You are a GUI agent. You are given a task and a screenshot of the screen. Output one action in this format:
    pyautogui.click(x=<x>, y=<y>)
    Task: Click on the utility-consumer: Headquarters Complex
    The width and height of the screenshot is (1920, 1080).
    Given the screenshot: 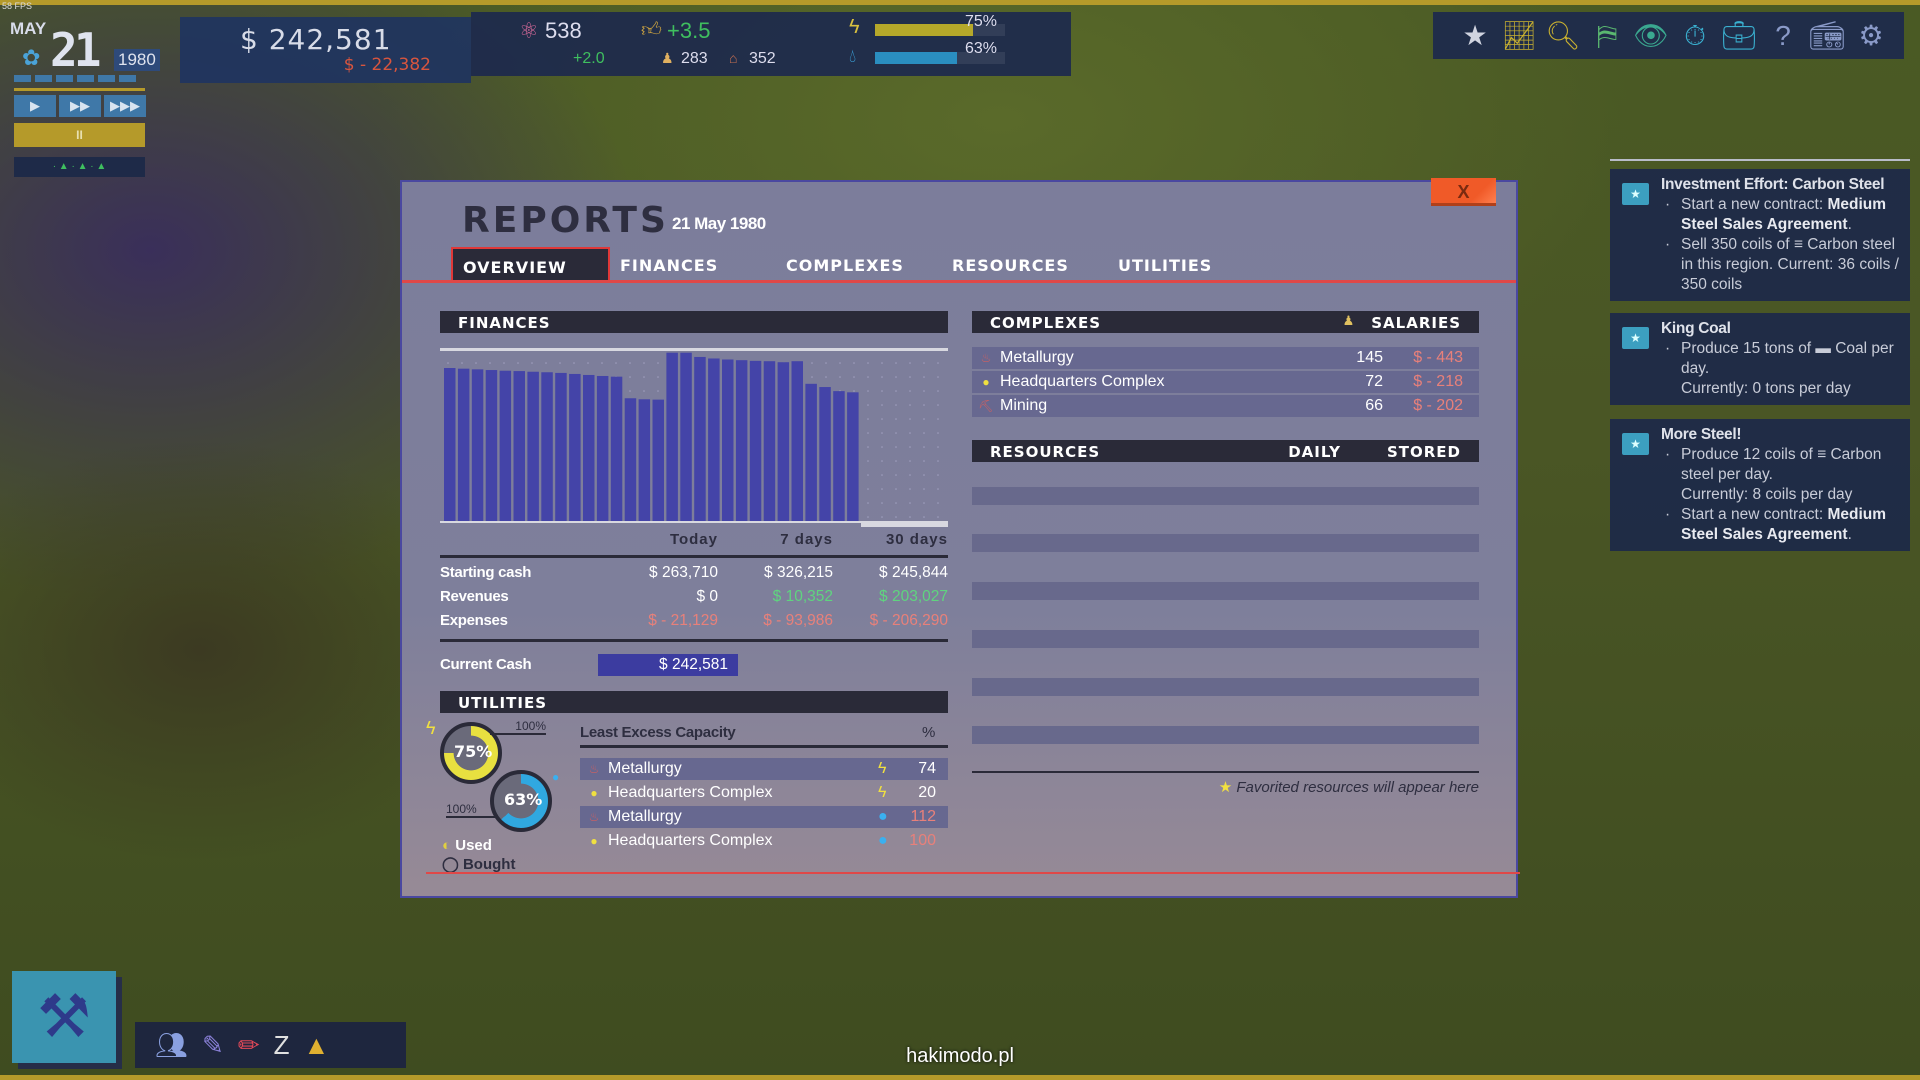 What is the action you would take?
    pyautogui.click(x=690, y=792)
    